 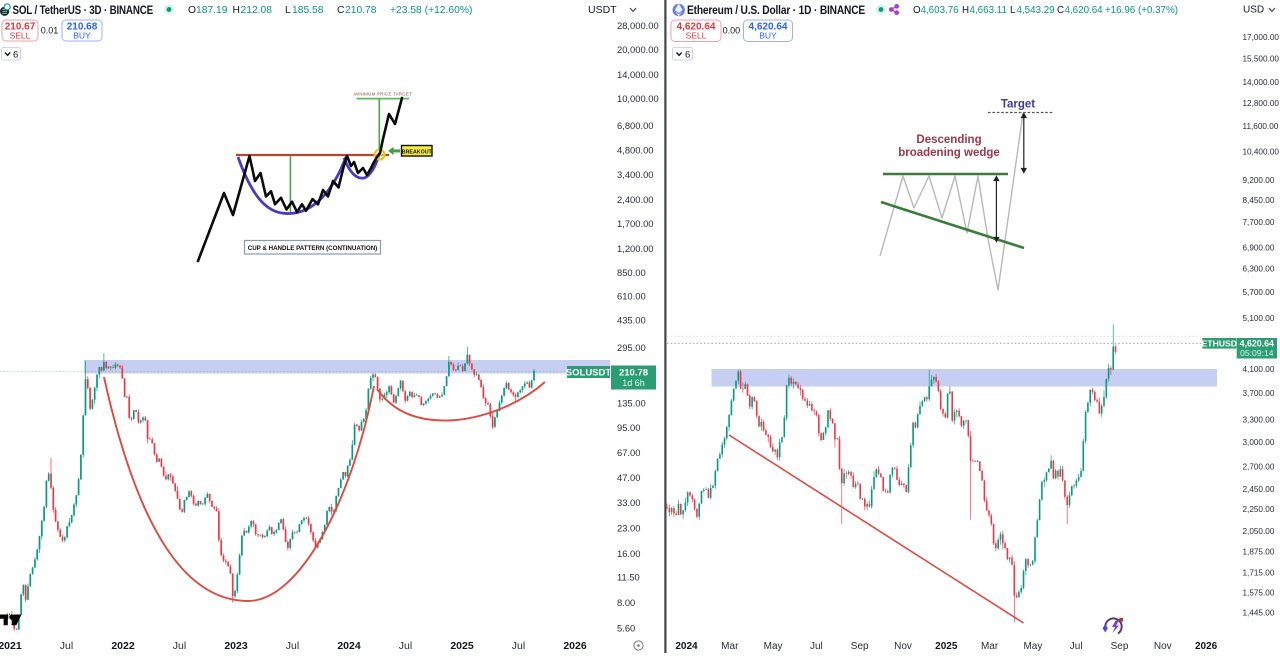 What do you see at coordinates (626, 602) in the screenshot?
I see `svg-text: 8.00` at bounding box center [626, 602].